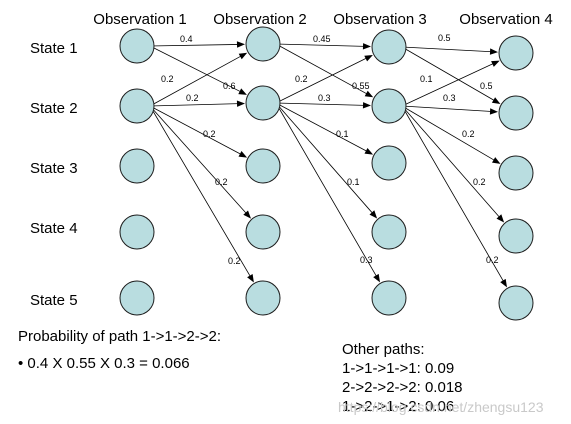  What do you see at coordinates (321, 80) in the screenshot?
I see `edge-s2-to-s1-t2` at bounding box center [321, 80].